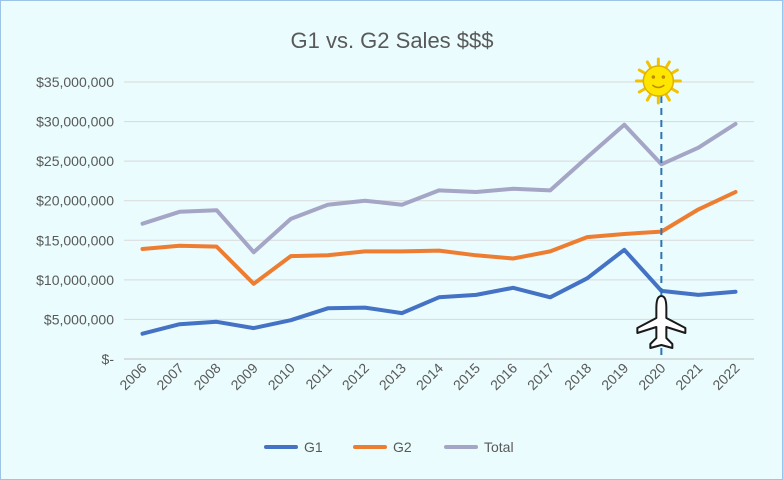 The image size is (783, 480). Describe the element at coordinates (661, 322) in the screenshot. I see `airplane-icon` at that location.